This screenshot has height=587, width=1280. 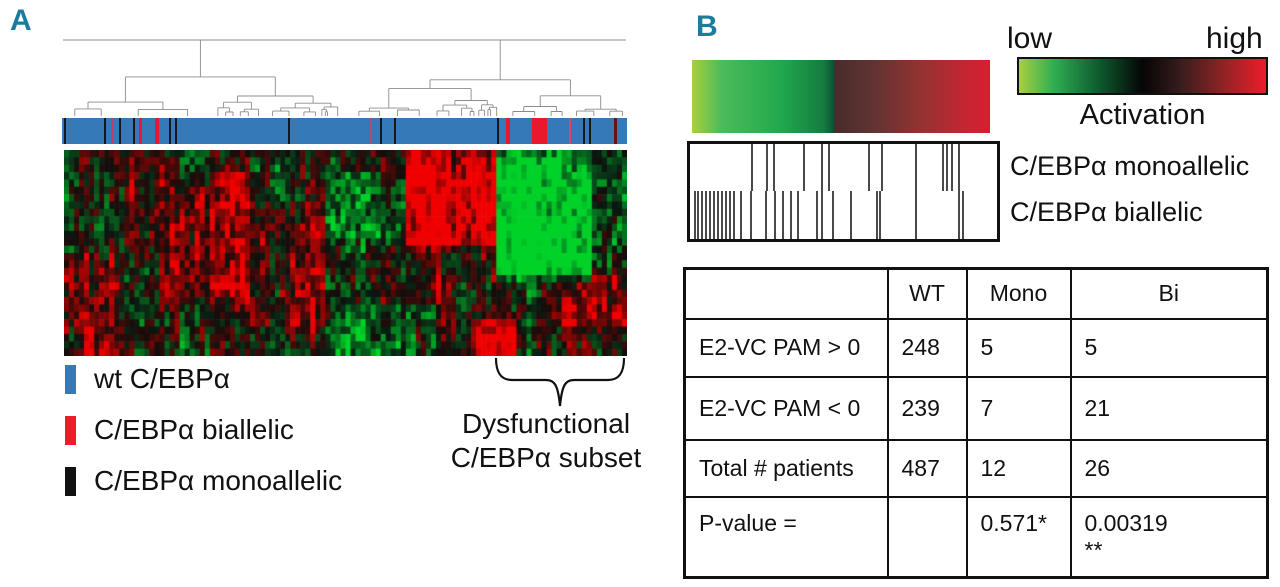 I want to click on table-cell: 26, so click(x=1169, y=468).